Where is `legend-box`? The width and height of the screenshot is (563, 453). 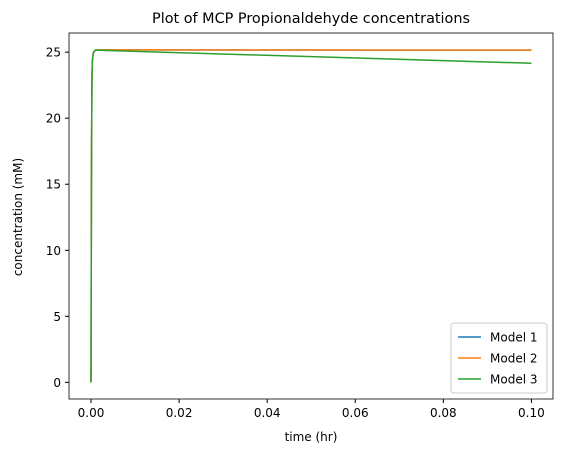
legend-box is located at coordinates (499, 358).